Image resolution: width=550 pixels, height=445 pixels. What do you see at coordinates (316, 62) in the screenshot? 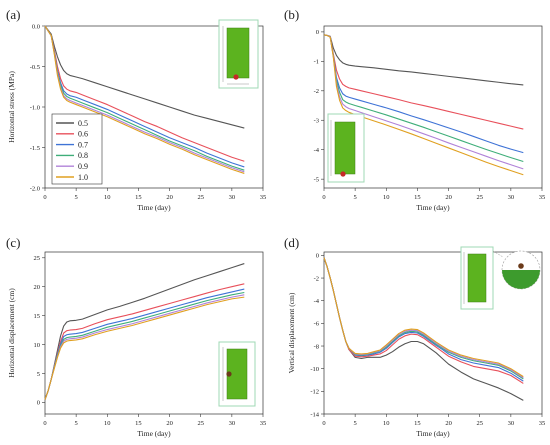
I see `y-tick-label: -1` at bounding box center [316, 62].